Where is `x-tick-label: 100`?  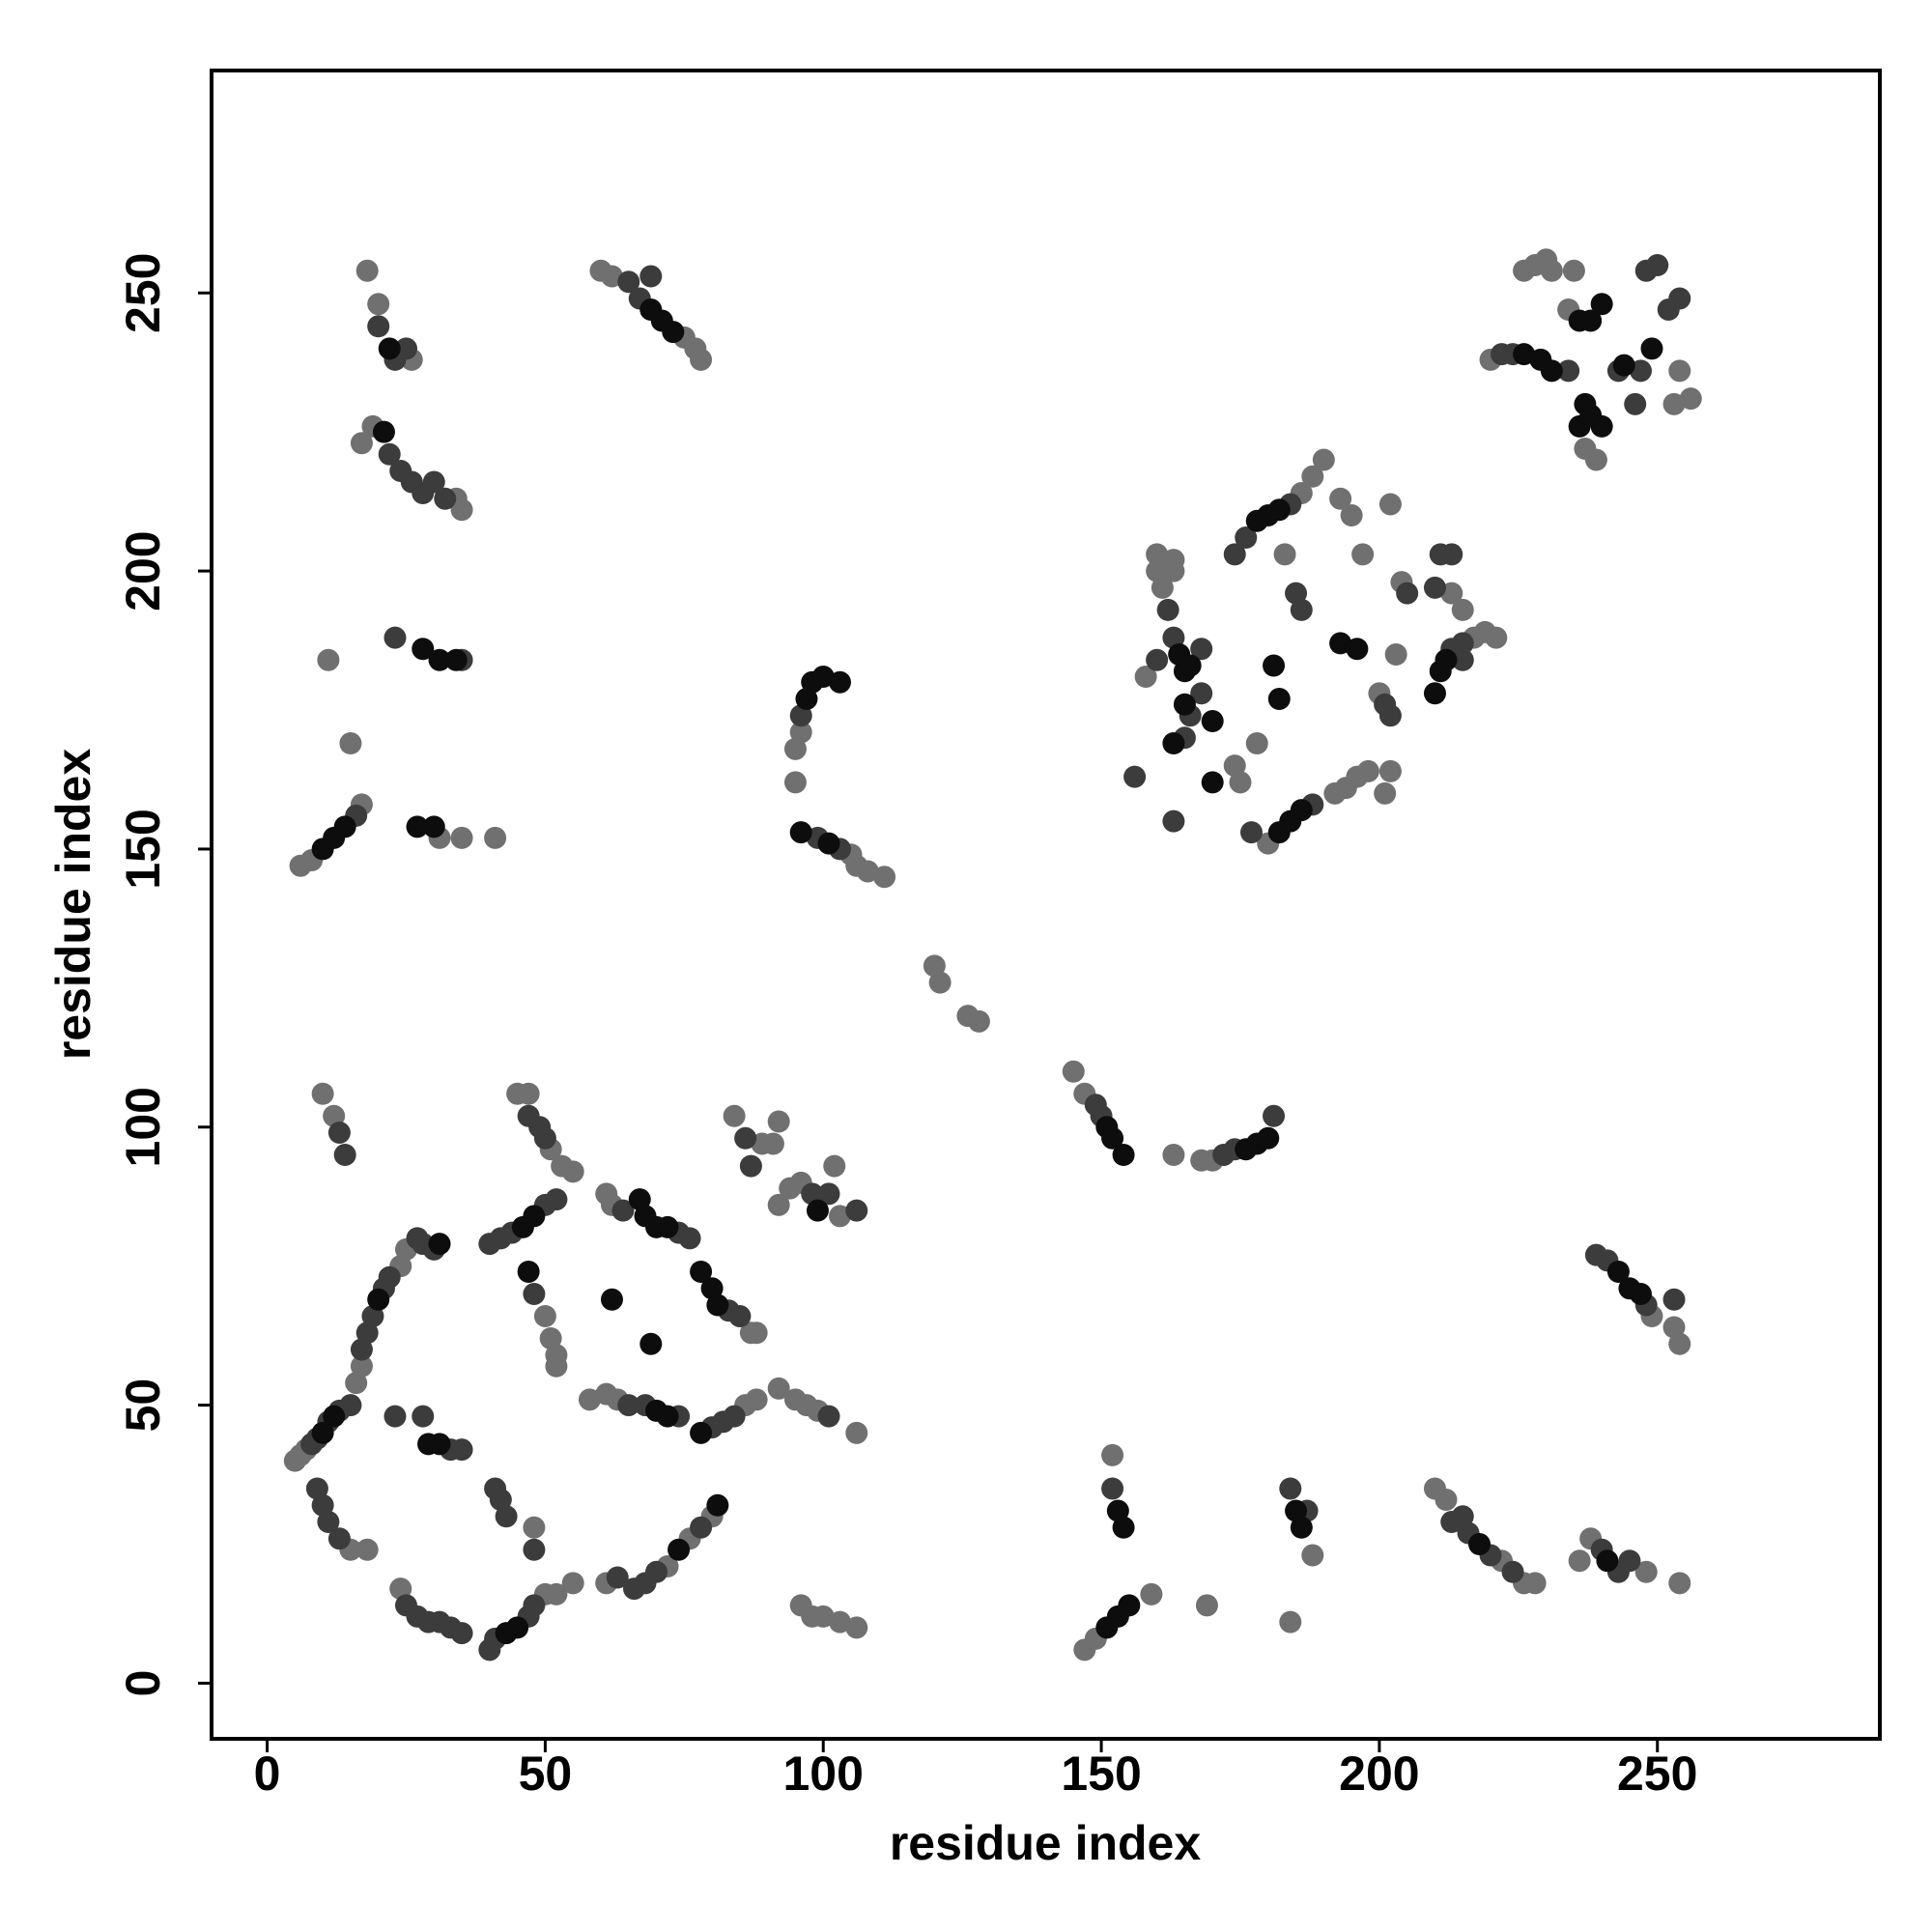 x-tick-label: 100 is located at coordinates (823, 1774).